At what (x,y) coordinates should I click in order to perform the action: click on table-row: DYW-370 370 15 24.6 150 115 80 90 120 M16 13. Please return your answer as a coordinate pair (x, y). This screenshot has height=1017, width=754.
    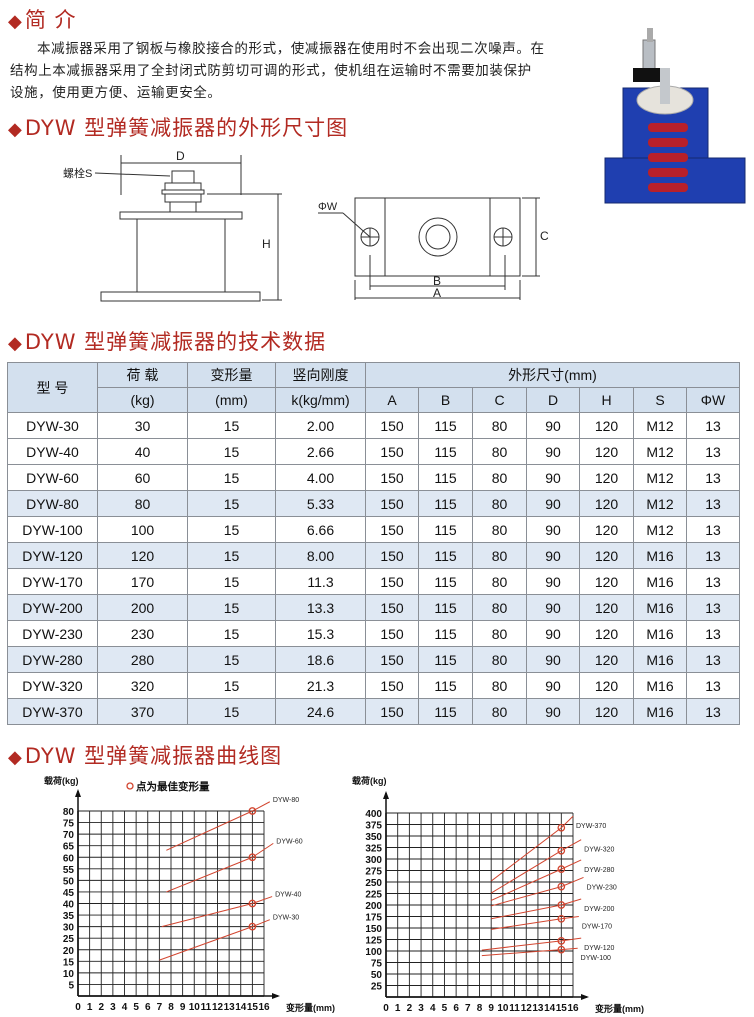
    Looking at the image, I should click on (373, 711).